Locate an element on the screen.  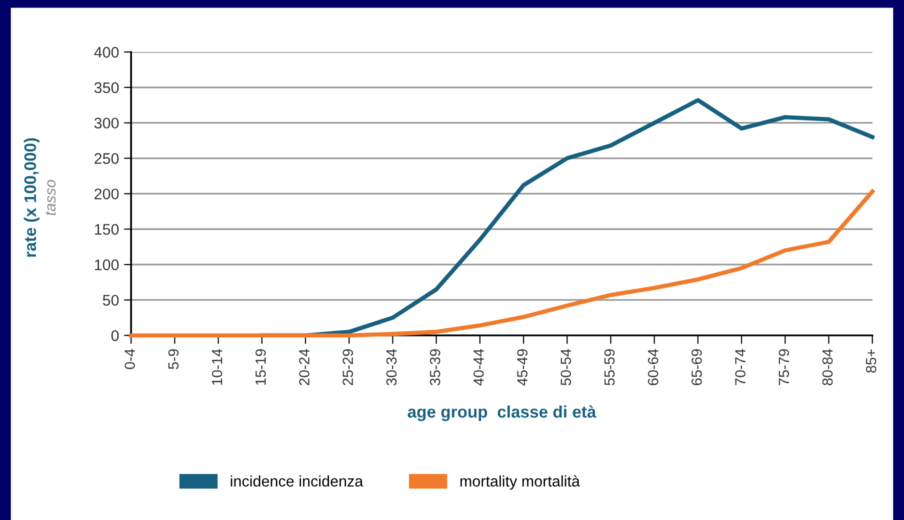
x-tick-label: 5-9 is located at coordinates (173, 359).